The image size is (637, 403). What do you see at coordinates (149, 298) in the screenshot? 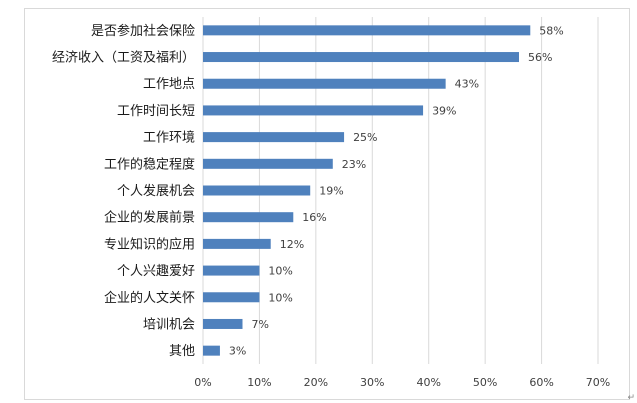
I see `category-label: 企业的人文关怀` at bounding box center [149, 298].